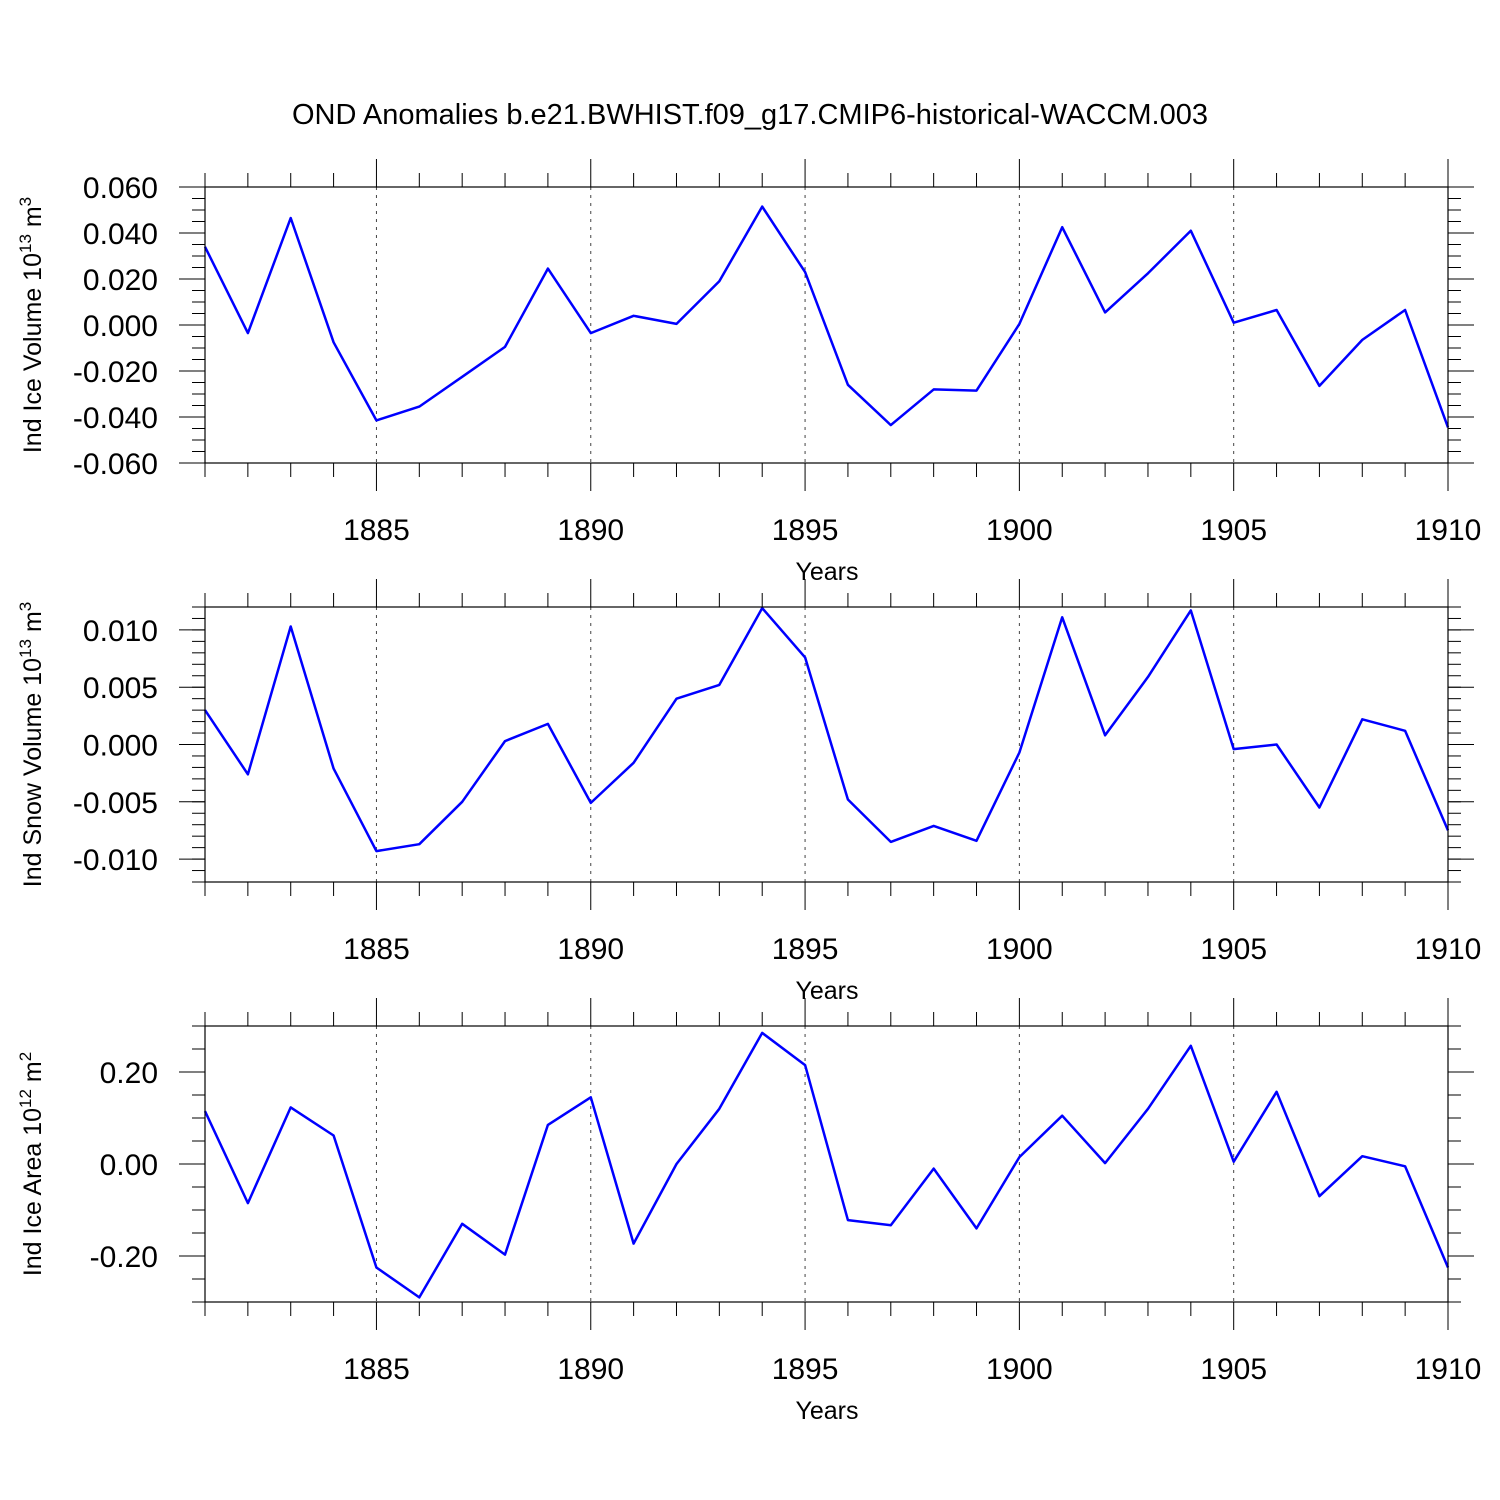 This screenshot has height=1500, width=1500. I want to click on y-tick-label: -0.020, so click(115, 372).